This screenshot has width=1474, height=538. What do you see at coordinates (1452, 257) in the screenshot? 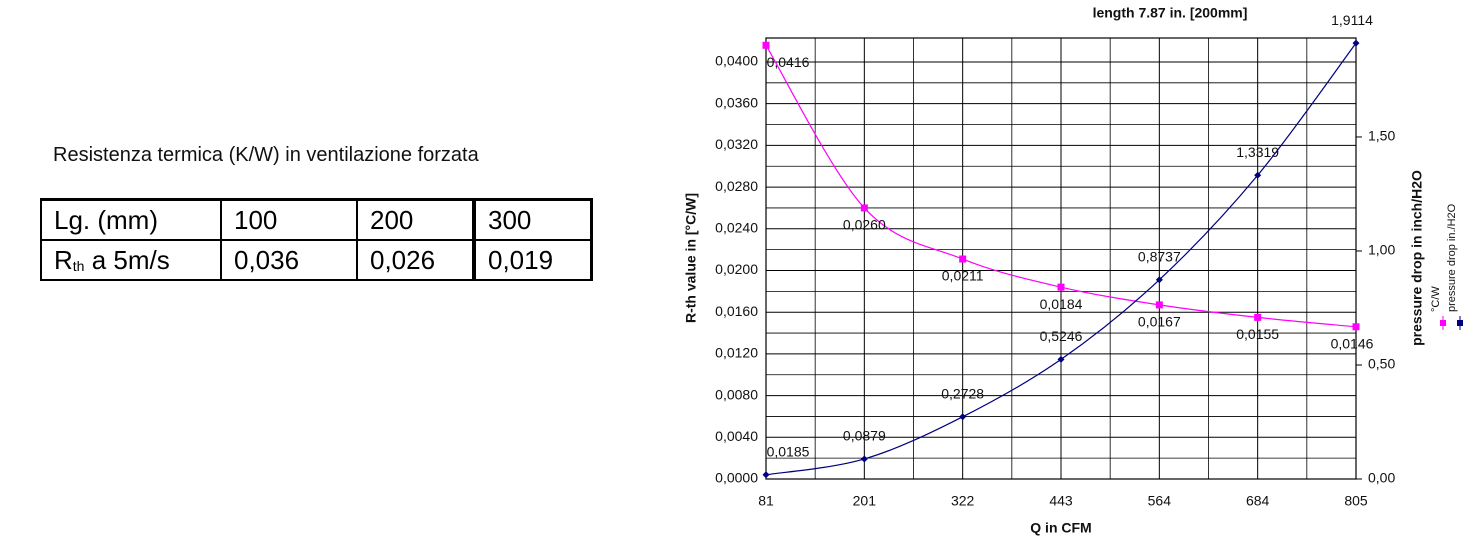
I see `legend-label: pressure drop in./H2O` at bounding box center [1452, 257].